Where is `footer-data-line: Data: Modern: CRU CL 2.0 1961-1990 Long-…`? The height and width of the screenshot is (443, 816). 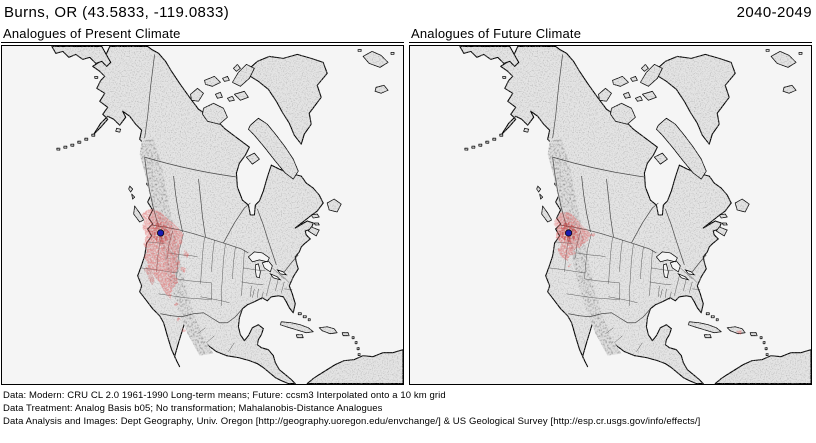
footer-data-line: Data: Modern: CRU CL 2.0 1961-1990 Long-… is located at coordinates (224, 395).